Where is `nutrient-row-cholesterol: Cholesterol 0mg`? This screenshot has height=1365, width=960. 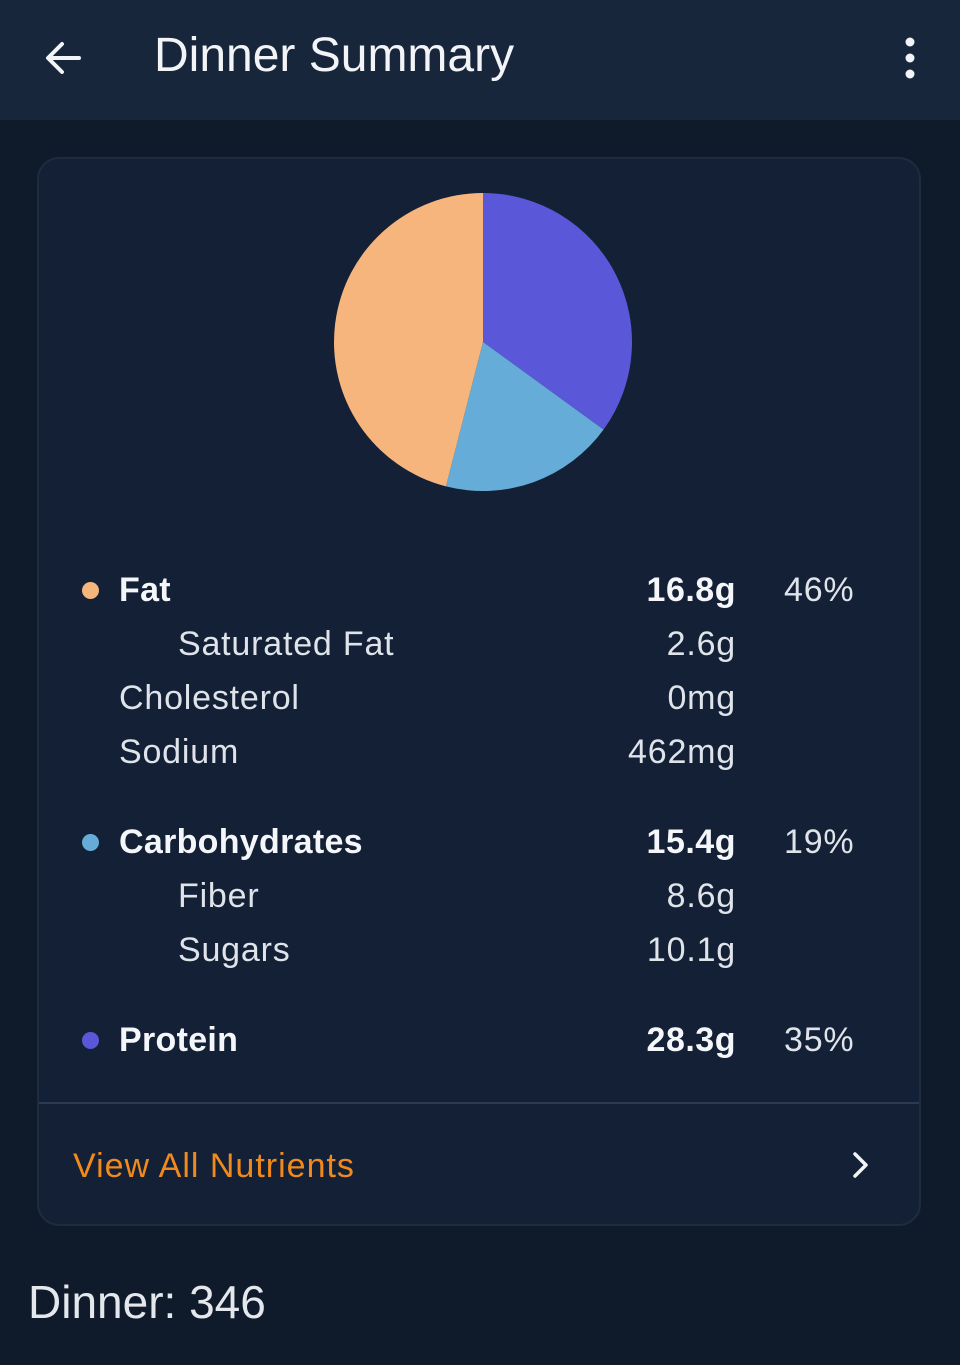
nutrient-row-cholesterol: Cholesterol 0mg is located at coordinates (479, 697).